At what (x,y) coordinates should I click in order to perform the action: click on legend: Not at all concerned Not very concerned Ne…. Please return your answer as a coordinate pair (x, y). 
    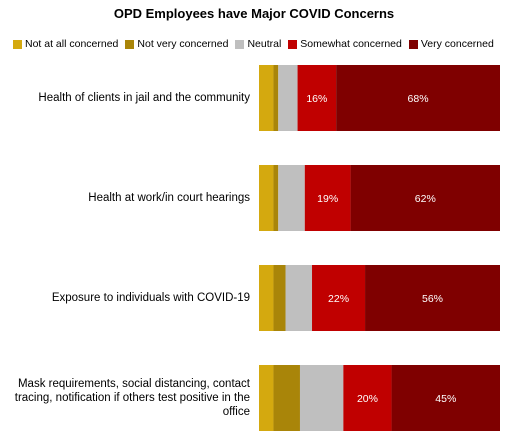
    Looking at the image, I should click on (258, 44).